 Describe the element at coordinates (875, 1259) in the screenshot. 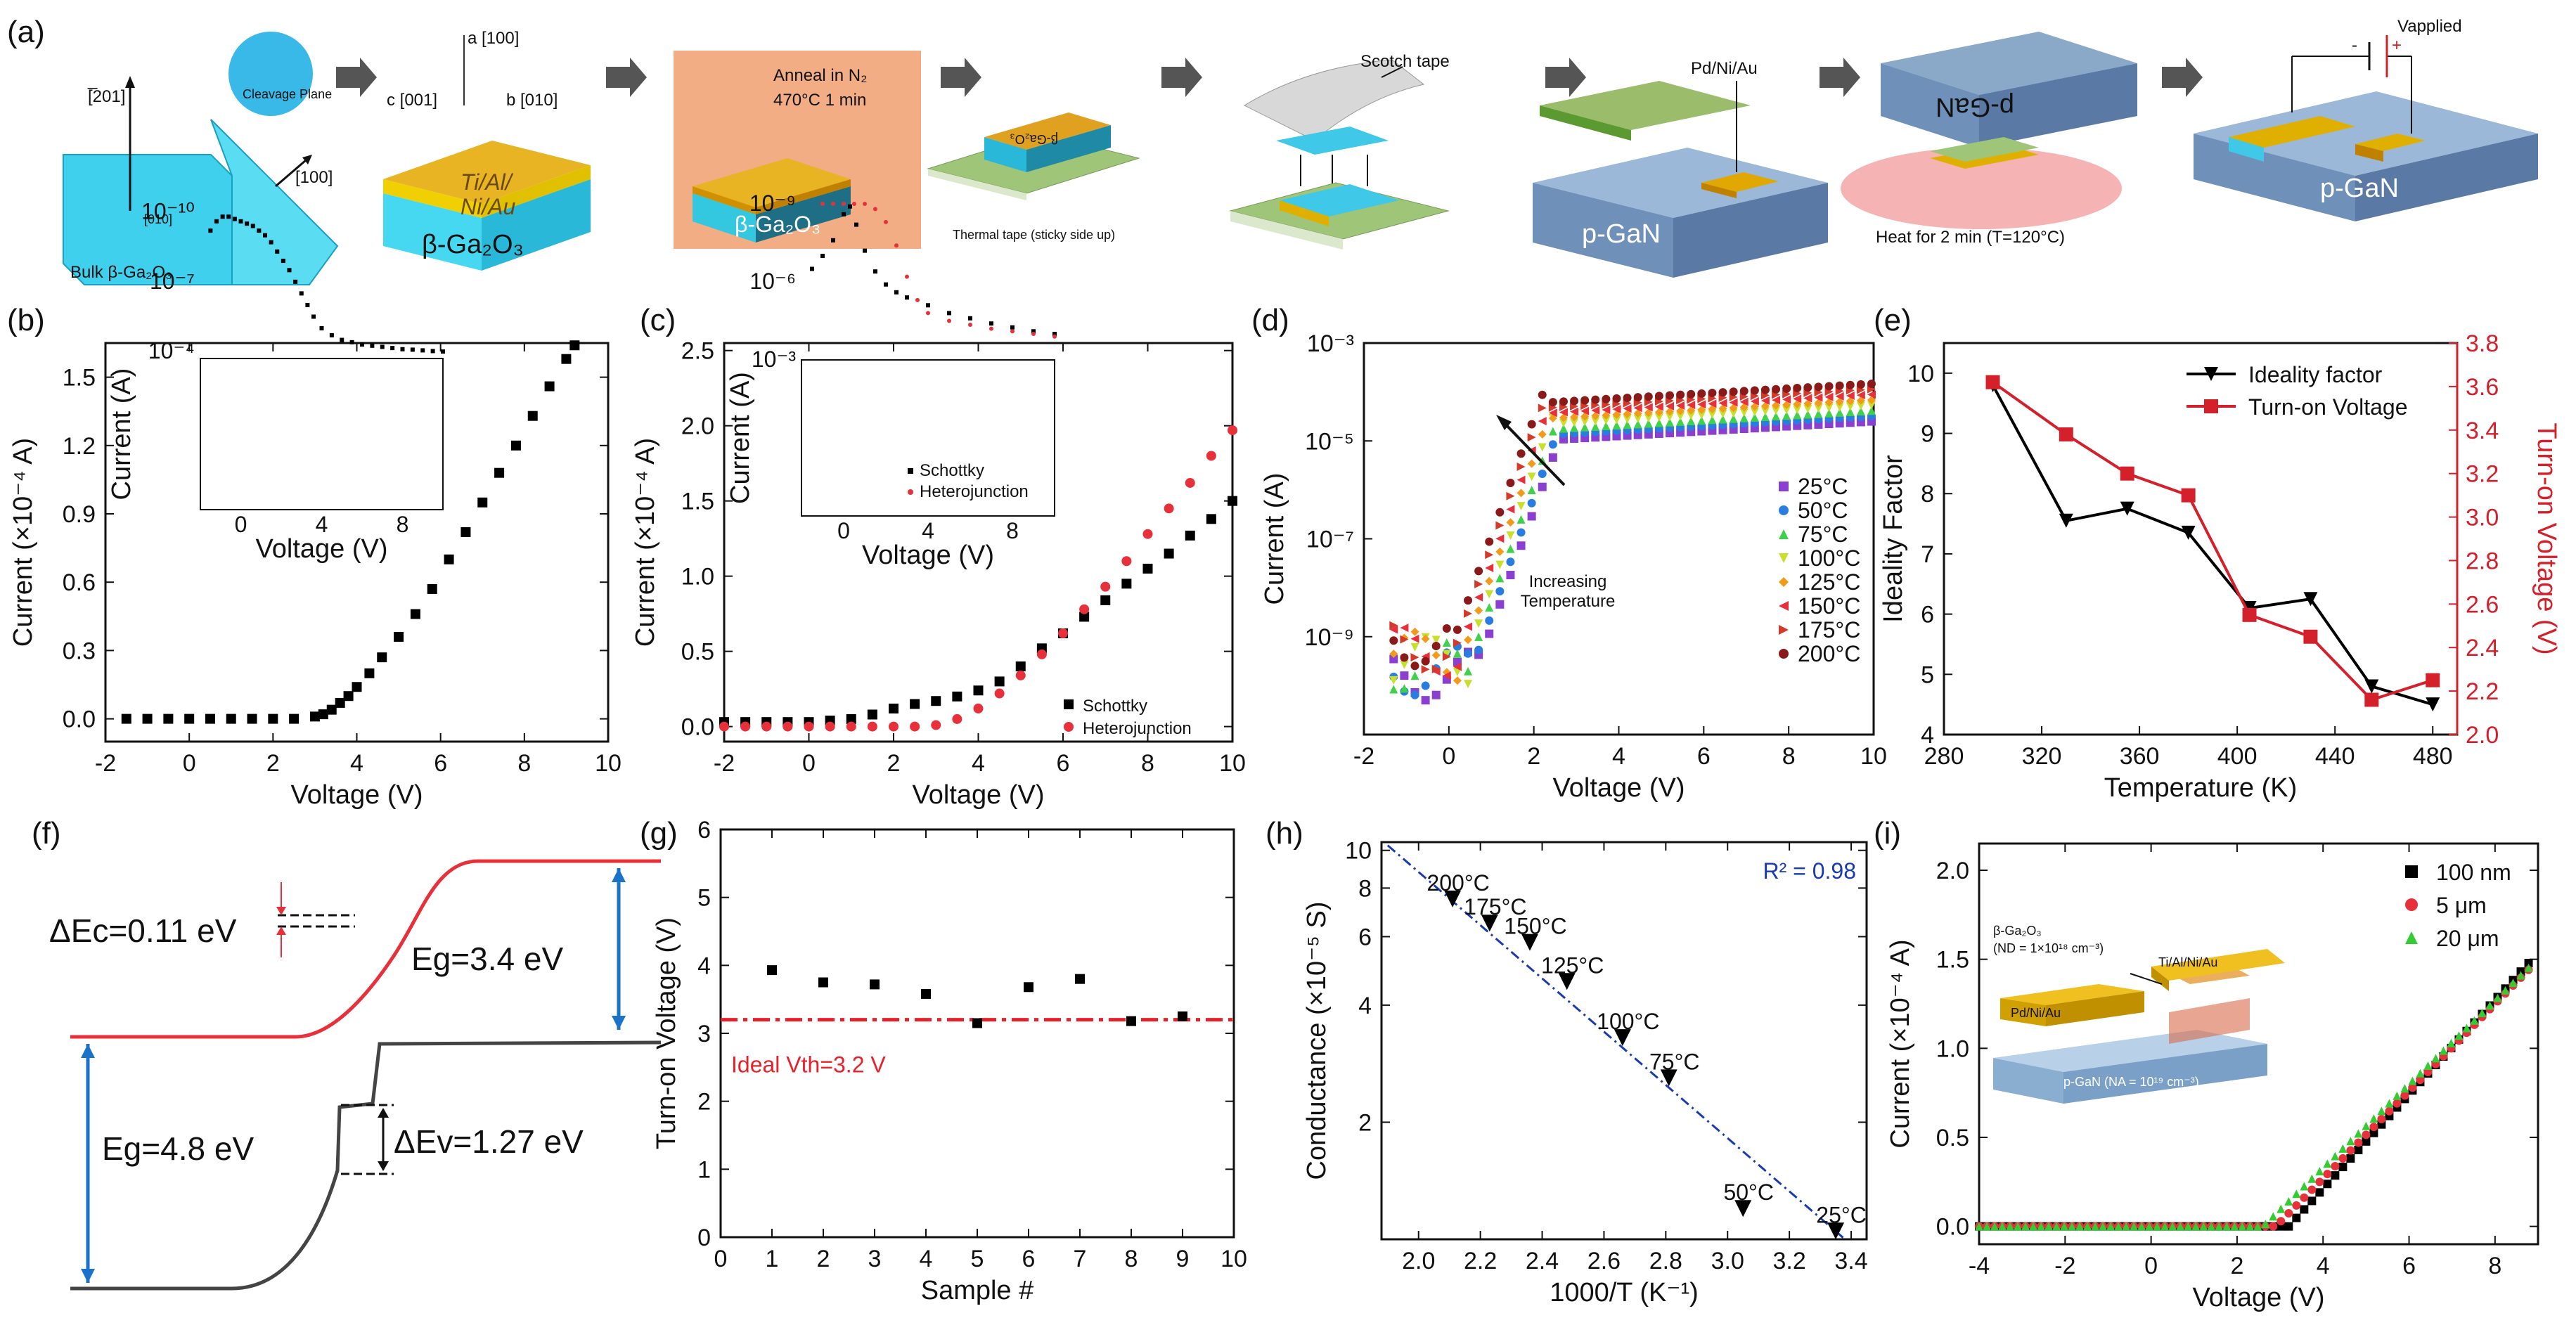

I see `x-tick-label: 3` at that location.